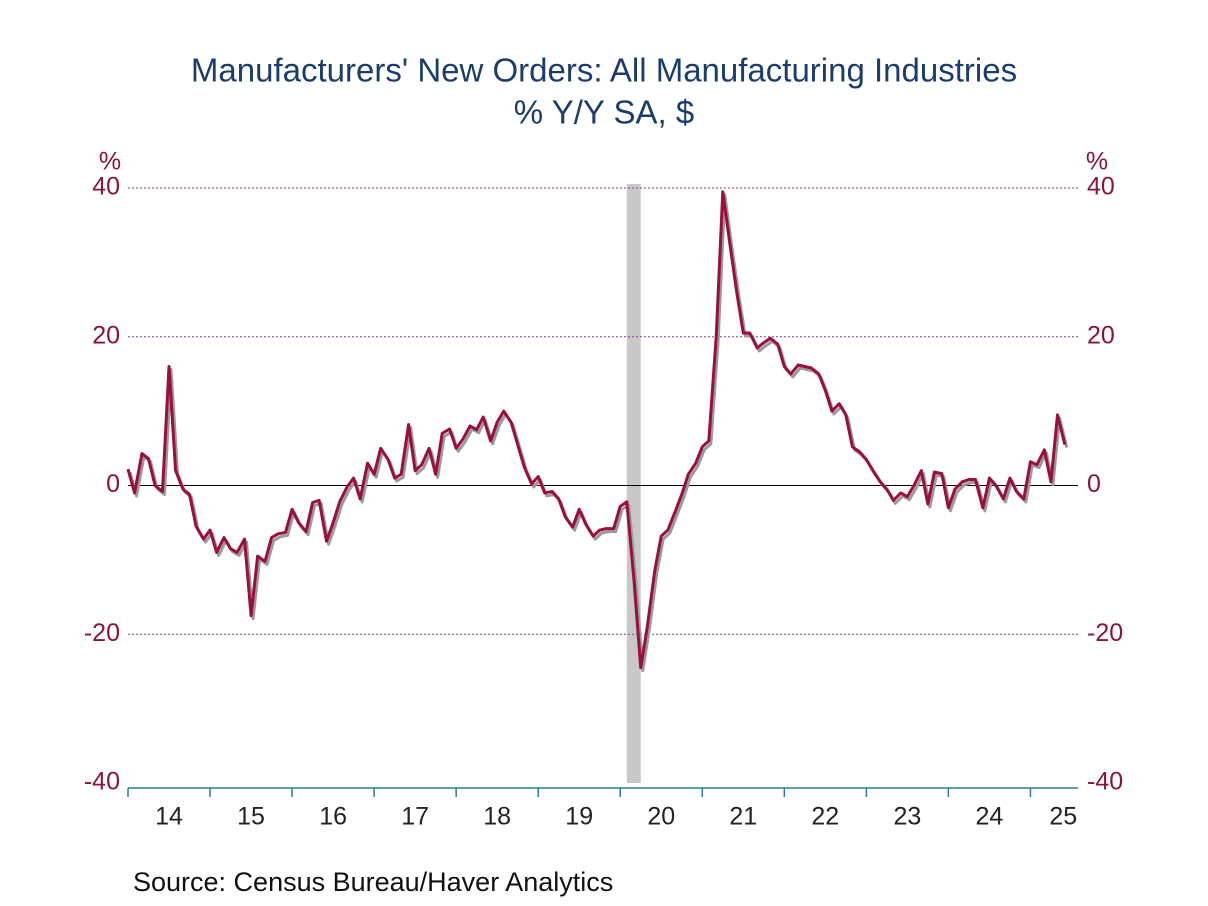 This screenshot has width=1208, height=906. Describe the element at coordinates (169, 817) in the screenshot. I see `x-tick-label: 14` at that location.